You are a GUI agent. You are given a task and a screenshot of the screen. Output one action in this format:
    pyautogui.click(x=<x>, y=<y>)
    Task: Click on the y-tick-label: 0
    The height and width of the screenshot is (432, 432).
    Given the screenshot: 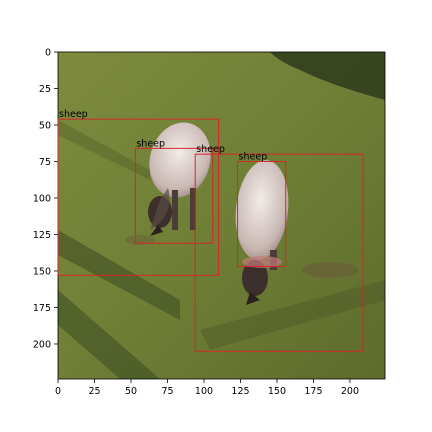 What is the action you would take?
    pyautogui.click(x=48, y=53)
    